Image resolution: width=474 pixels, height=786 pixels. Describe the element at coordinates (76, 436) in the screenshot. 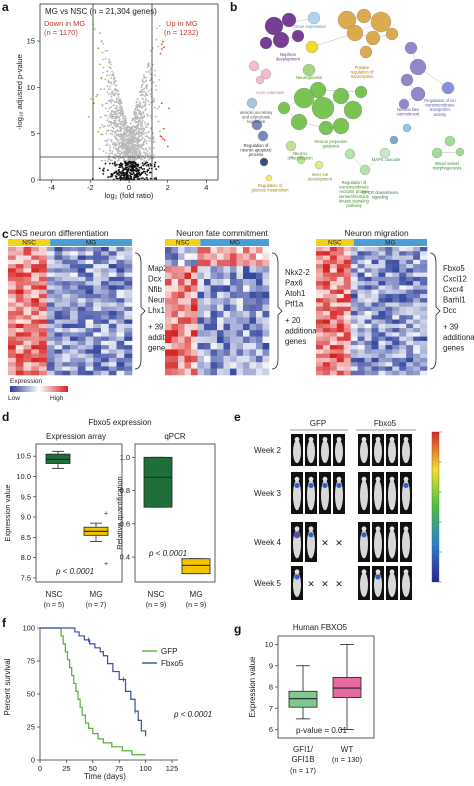

I see `array-title: Expression array` at that location.